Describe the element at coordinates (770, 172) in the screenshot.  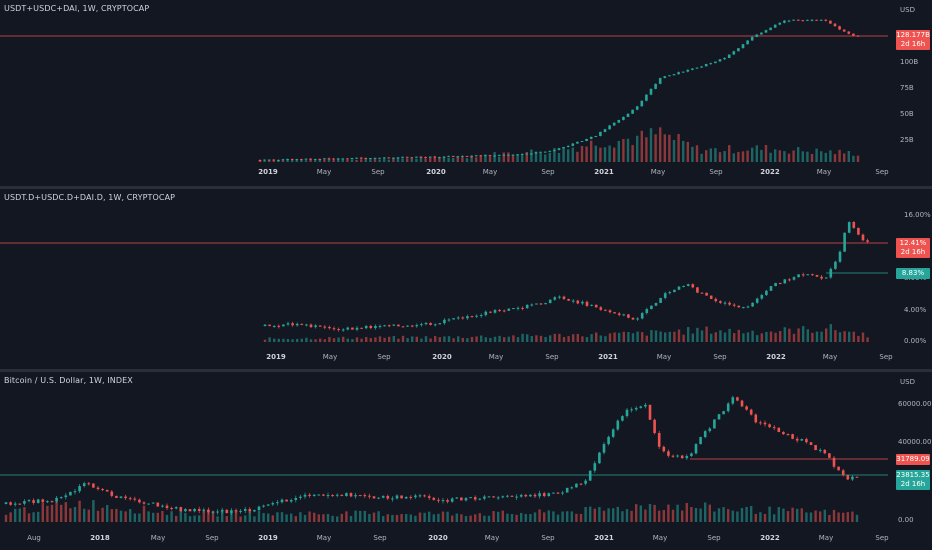
I see `x-tick: 2022` at that location.